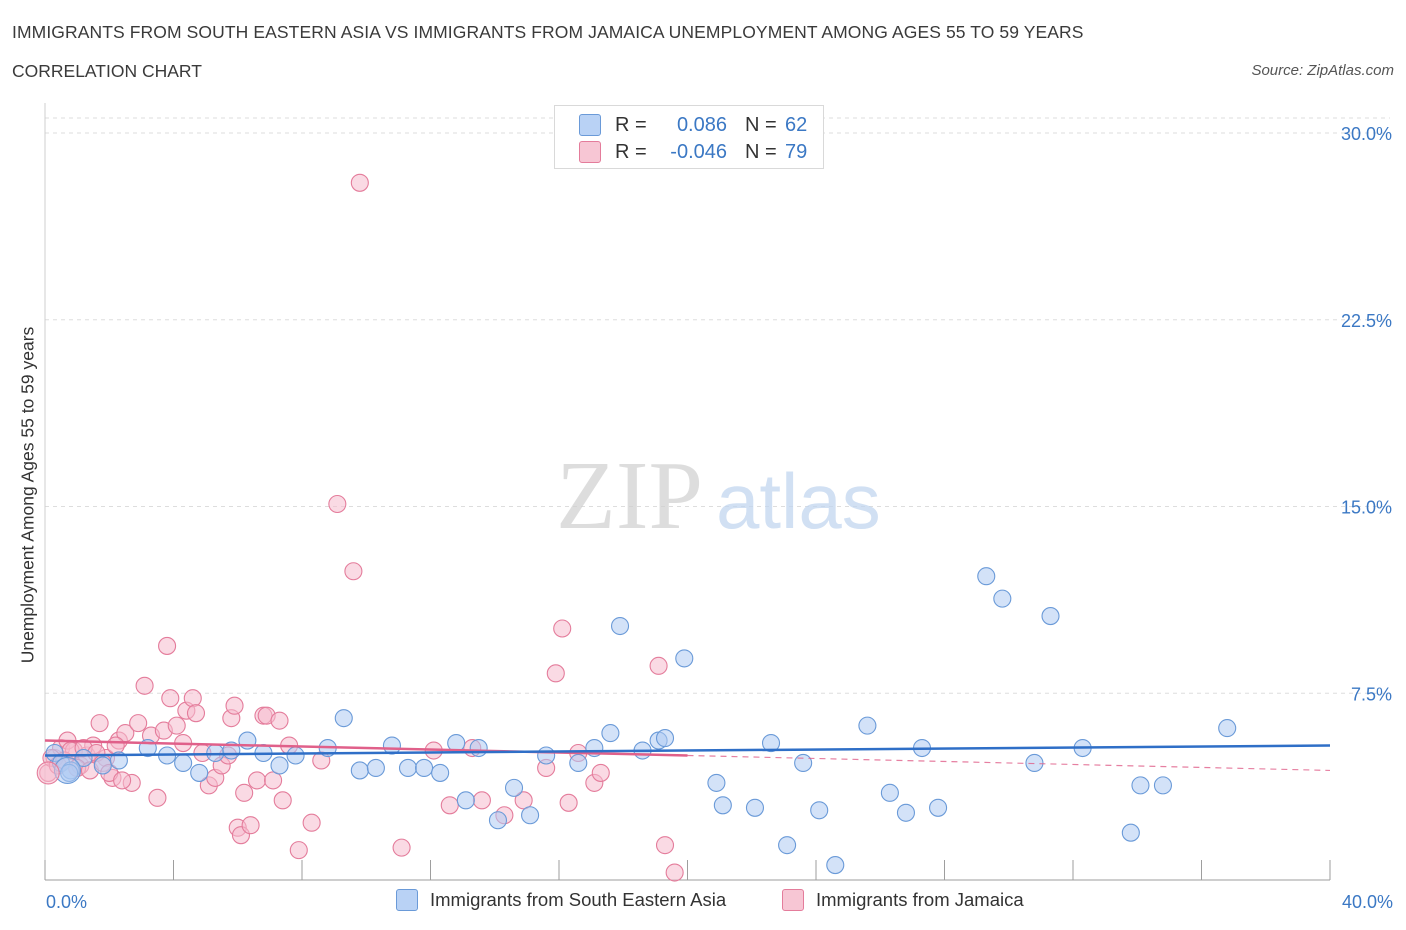 Image resolution: width=1406 pixels, height=930 pixels. I want to click on legend-swatch-pink, so click(793, 900).